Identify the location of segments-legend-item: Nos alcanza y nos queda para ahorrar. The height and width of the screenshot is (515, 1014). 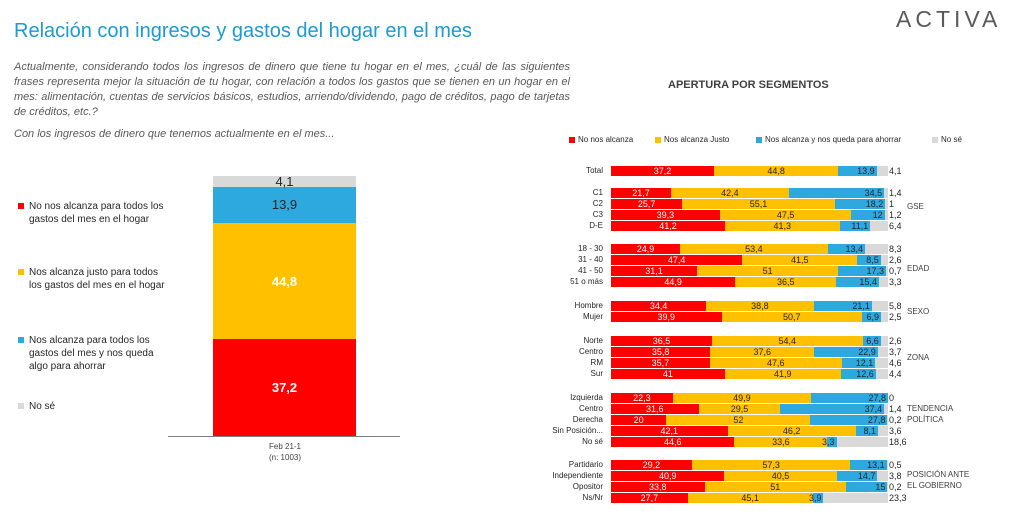
(828, 139).